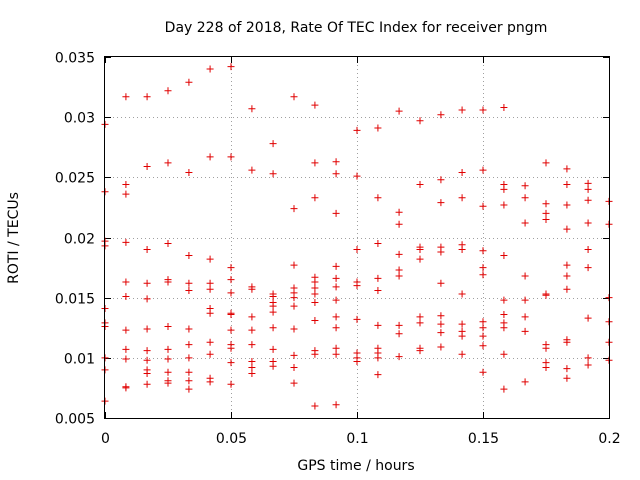 The width and height of the screenshot is (640, 480). Describe the element at coordinates (14, 238) in the screenshot. I see `y-axis-title: ROTI / TECUs` at that location.